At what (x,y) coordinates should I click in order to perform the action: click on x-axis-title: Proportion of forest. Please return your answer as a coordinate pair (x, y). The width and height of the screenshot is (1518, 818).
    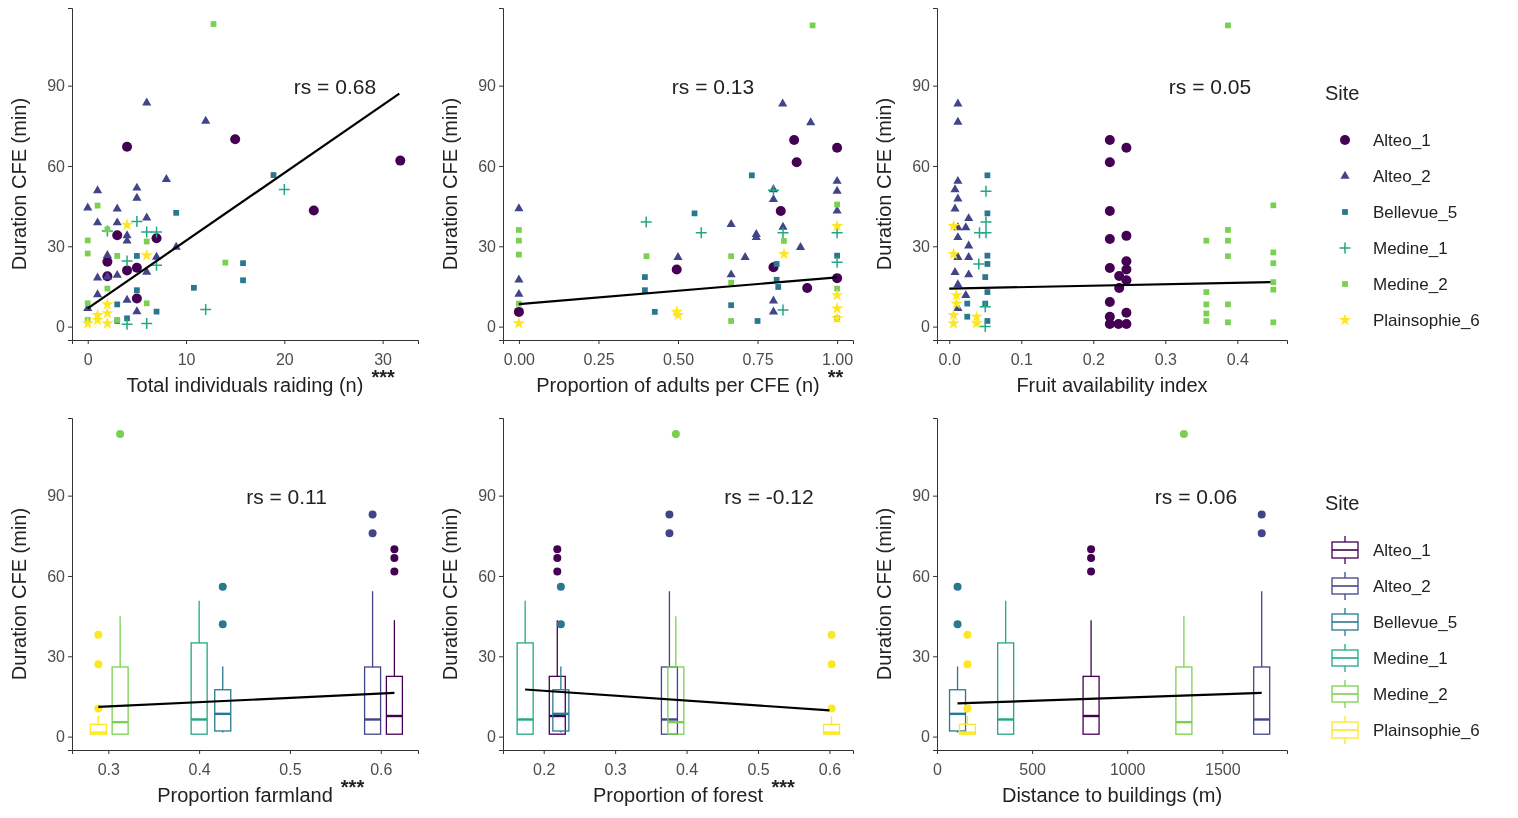
    Looking at the image, I should click on (678, 795).